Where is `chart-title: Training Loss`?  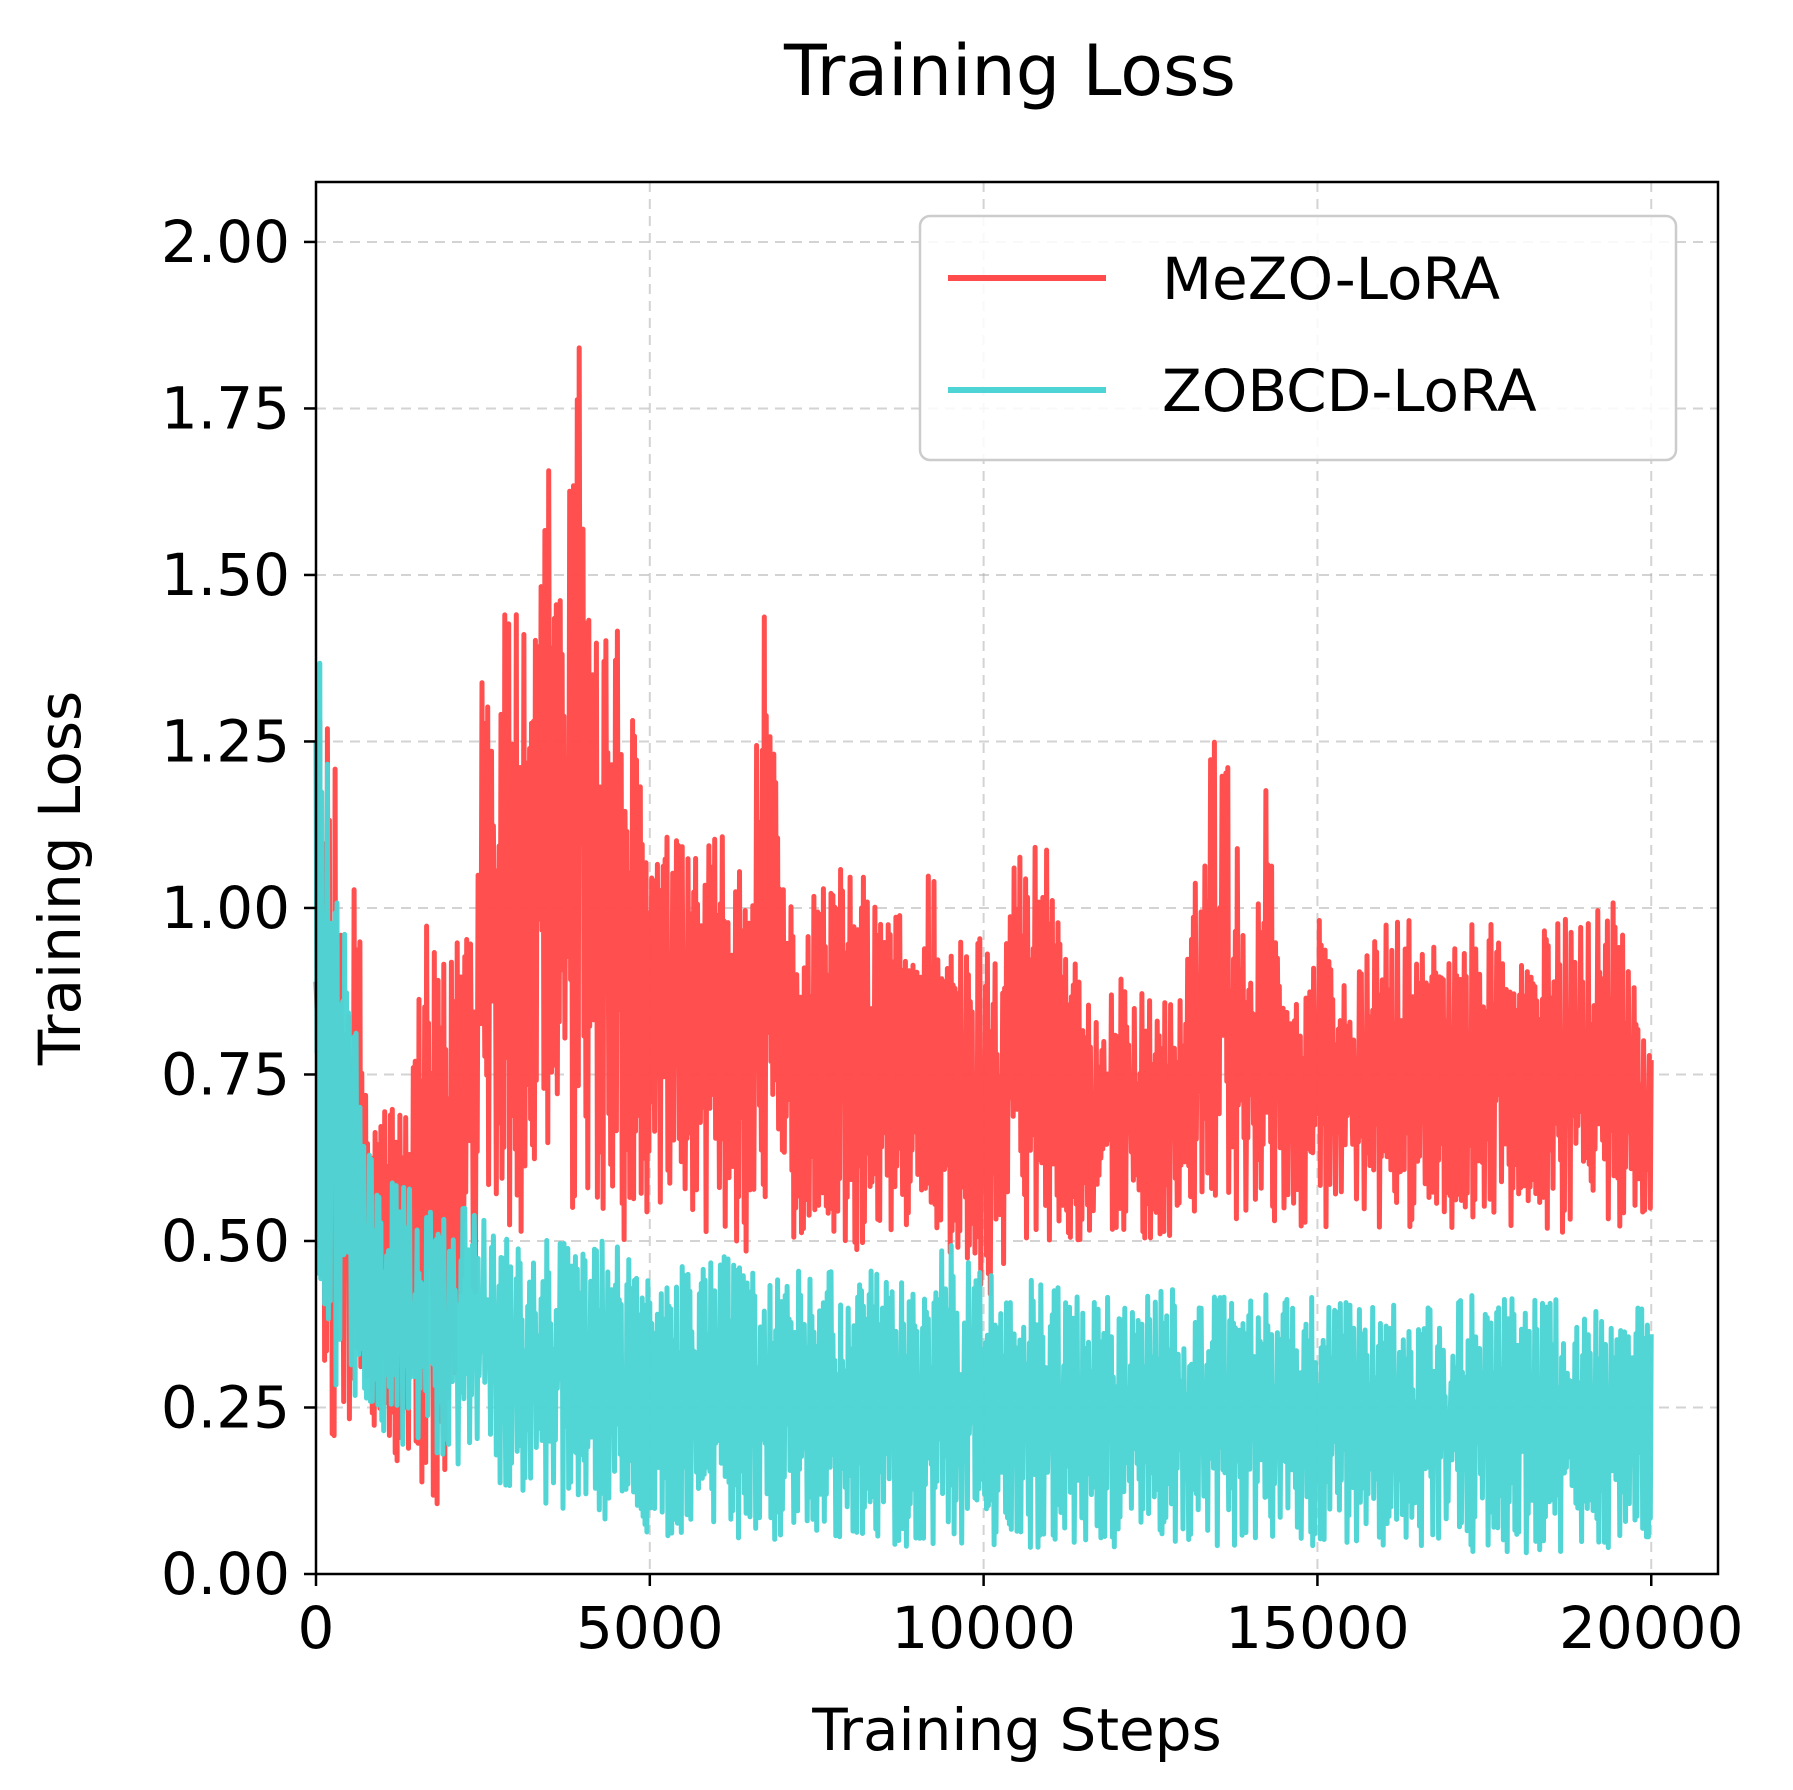 chart-title: Training Loss is located at coordinates (1009, 71).